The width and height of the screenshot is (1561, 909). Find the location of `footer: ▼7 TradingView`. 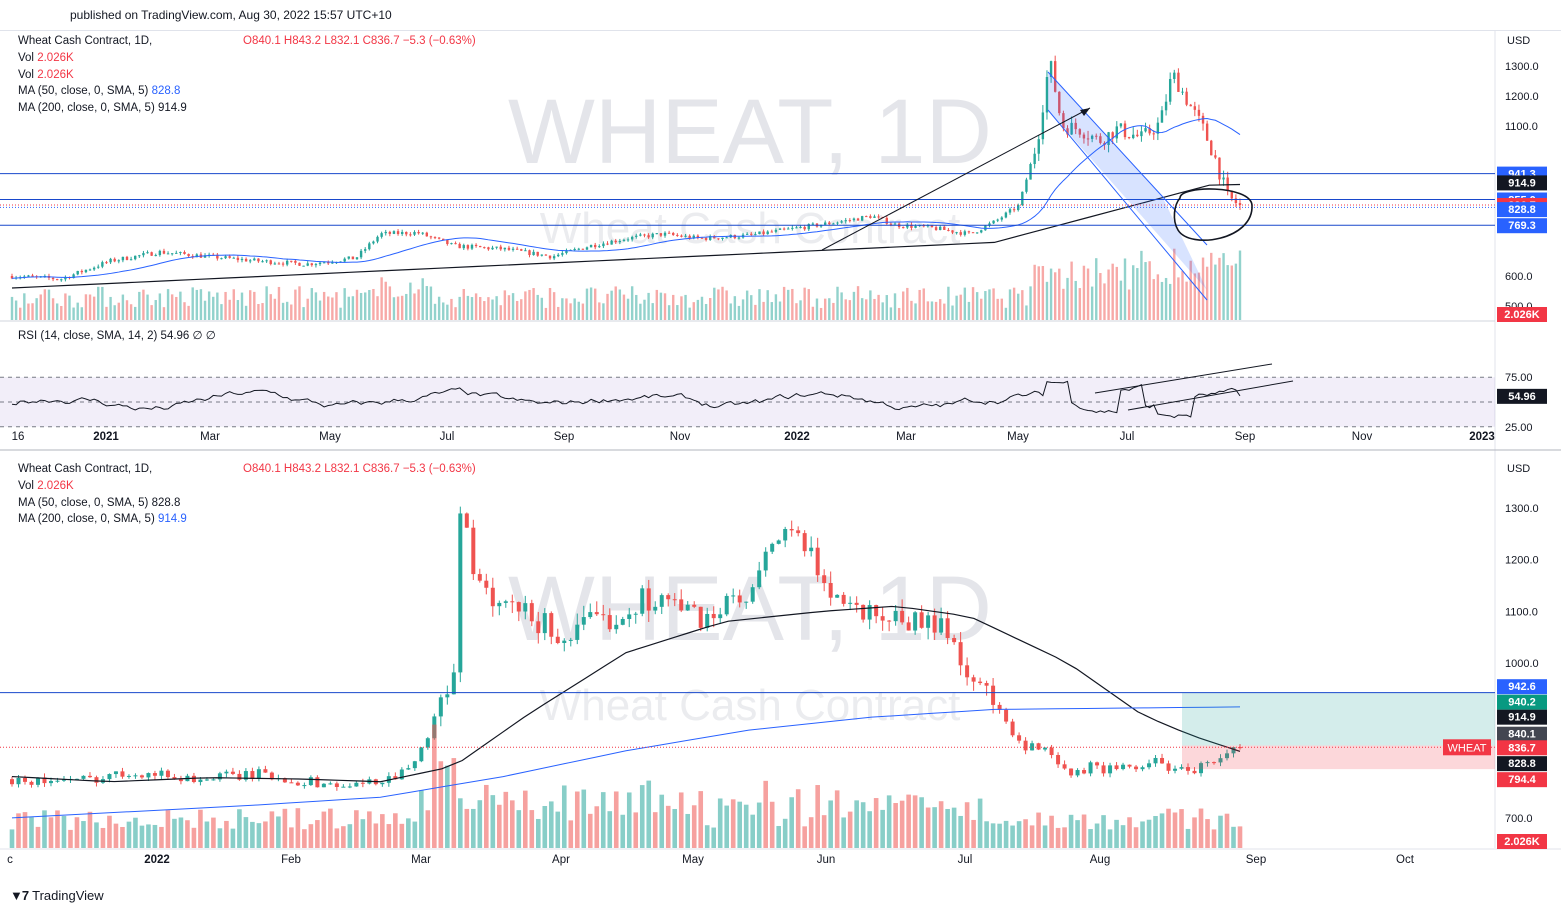

footer: ▼7 TradingView is located at coordinates (57, 895).